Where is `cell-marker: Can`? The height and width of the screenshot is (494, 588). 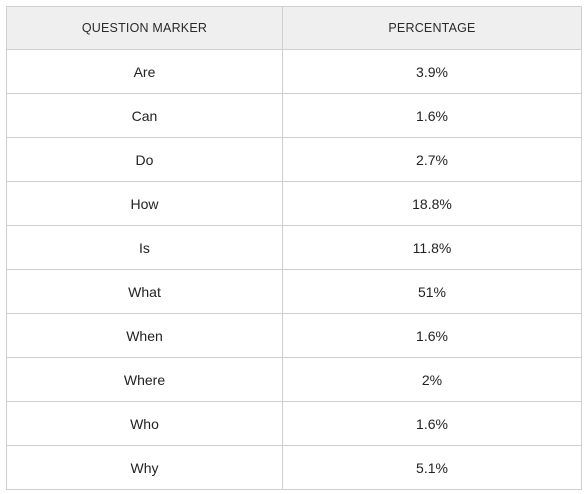
cell-marker: Can is located at coordinates (144, 115).